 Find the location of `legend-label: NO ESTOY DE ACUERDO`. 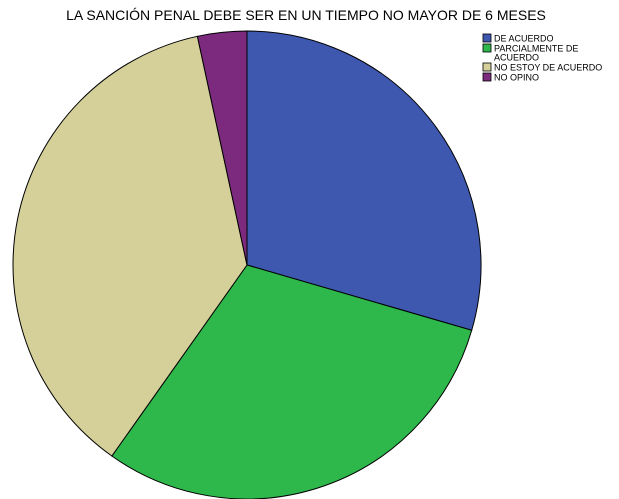

legend-label: NO ESTOY DE ACUERDO is located at coordinates (548, 68).